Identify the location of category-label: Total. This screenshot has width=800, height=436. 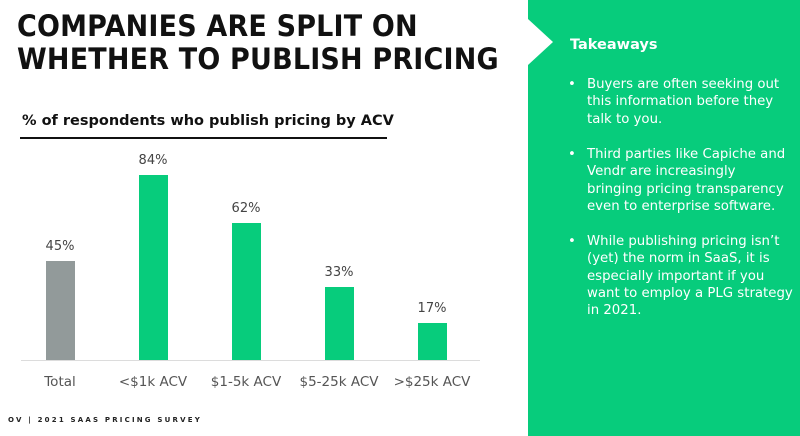
(60, 382).